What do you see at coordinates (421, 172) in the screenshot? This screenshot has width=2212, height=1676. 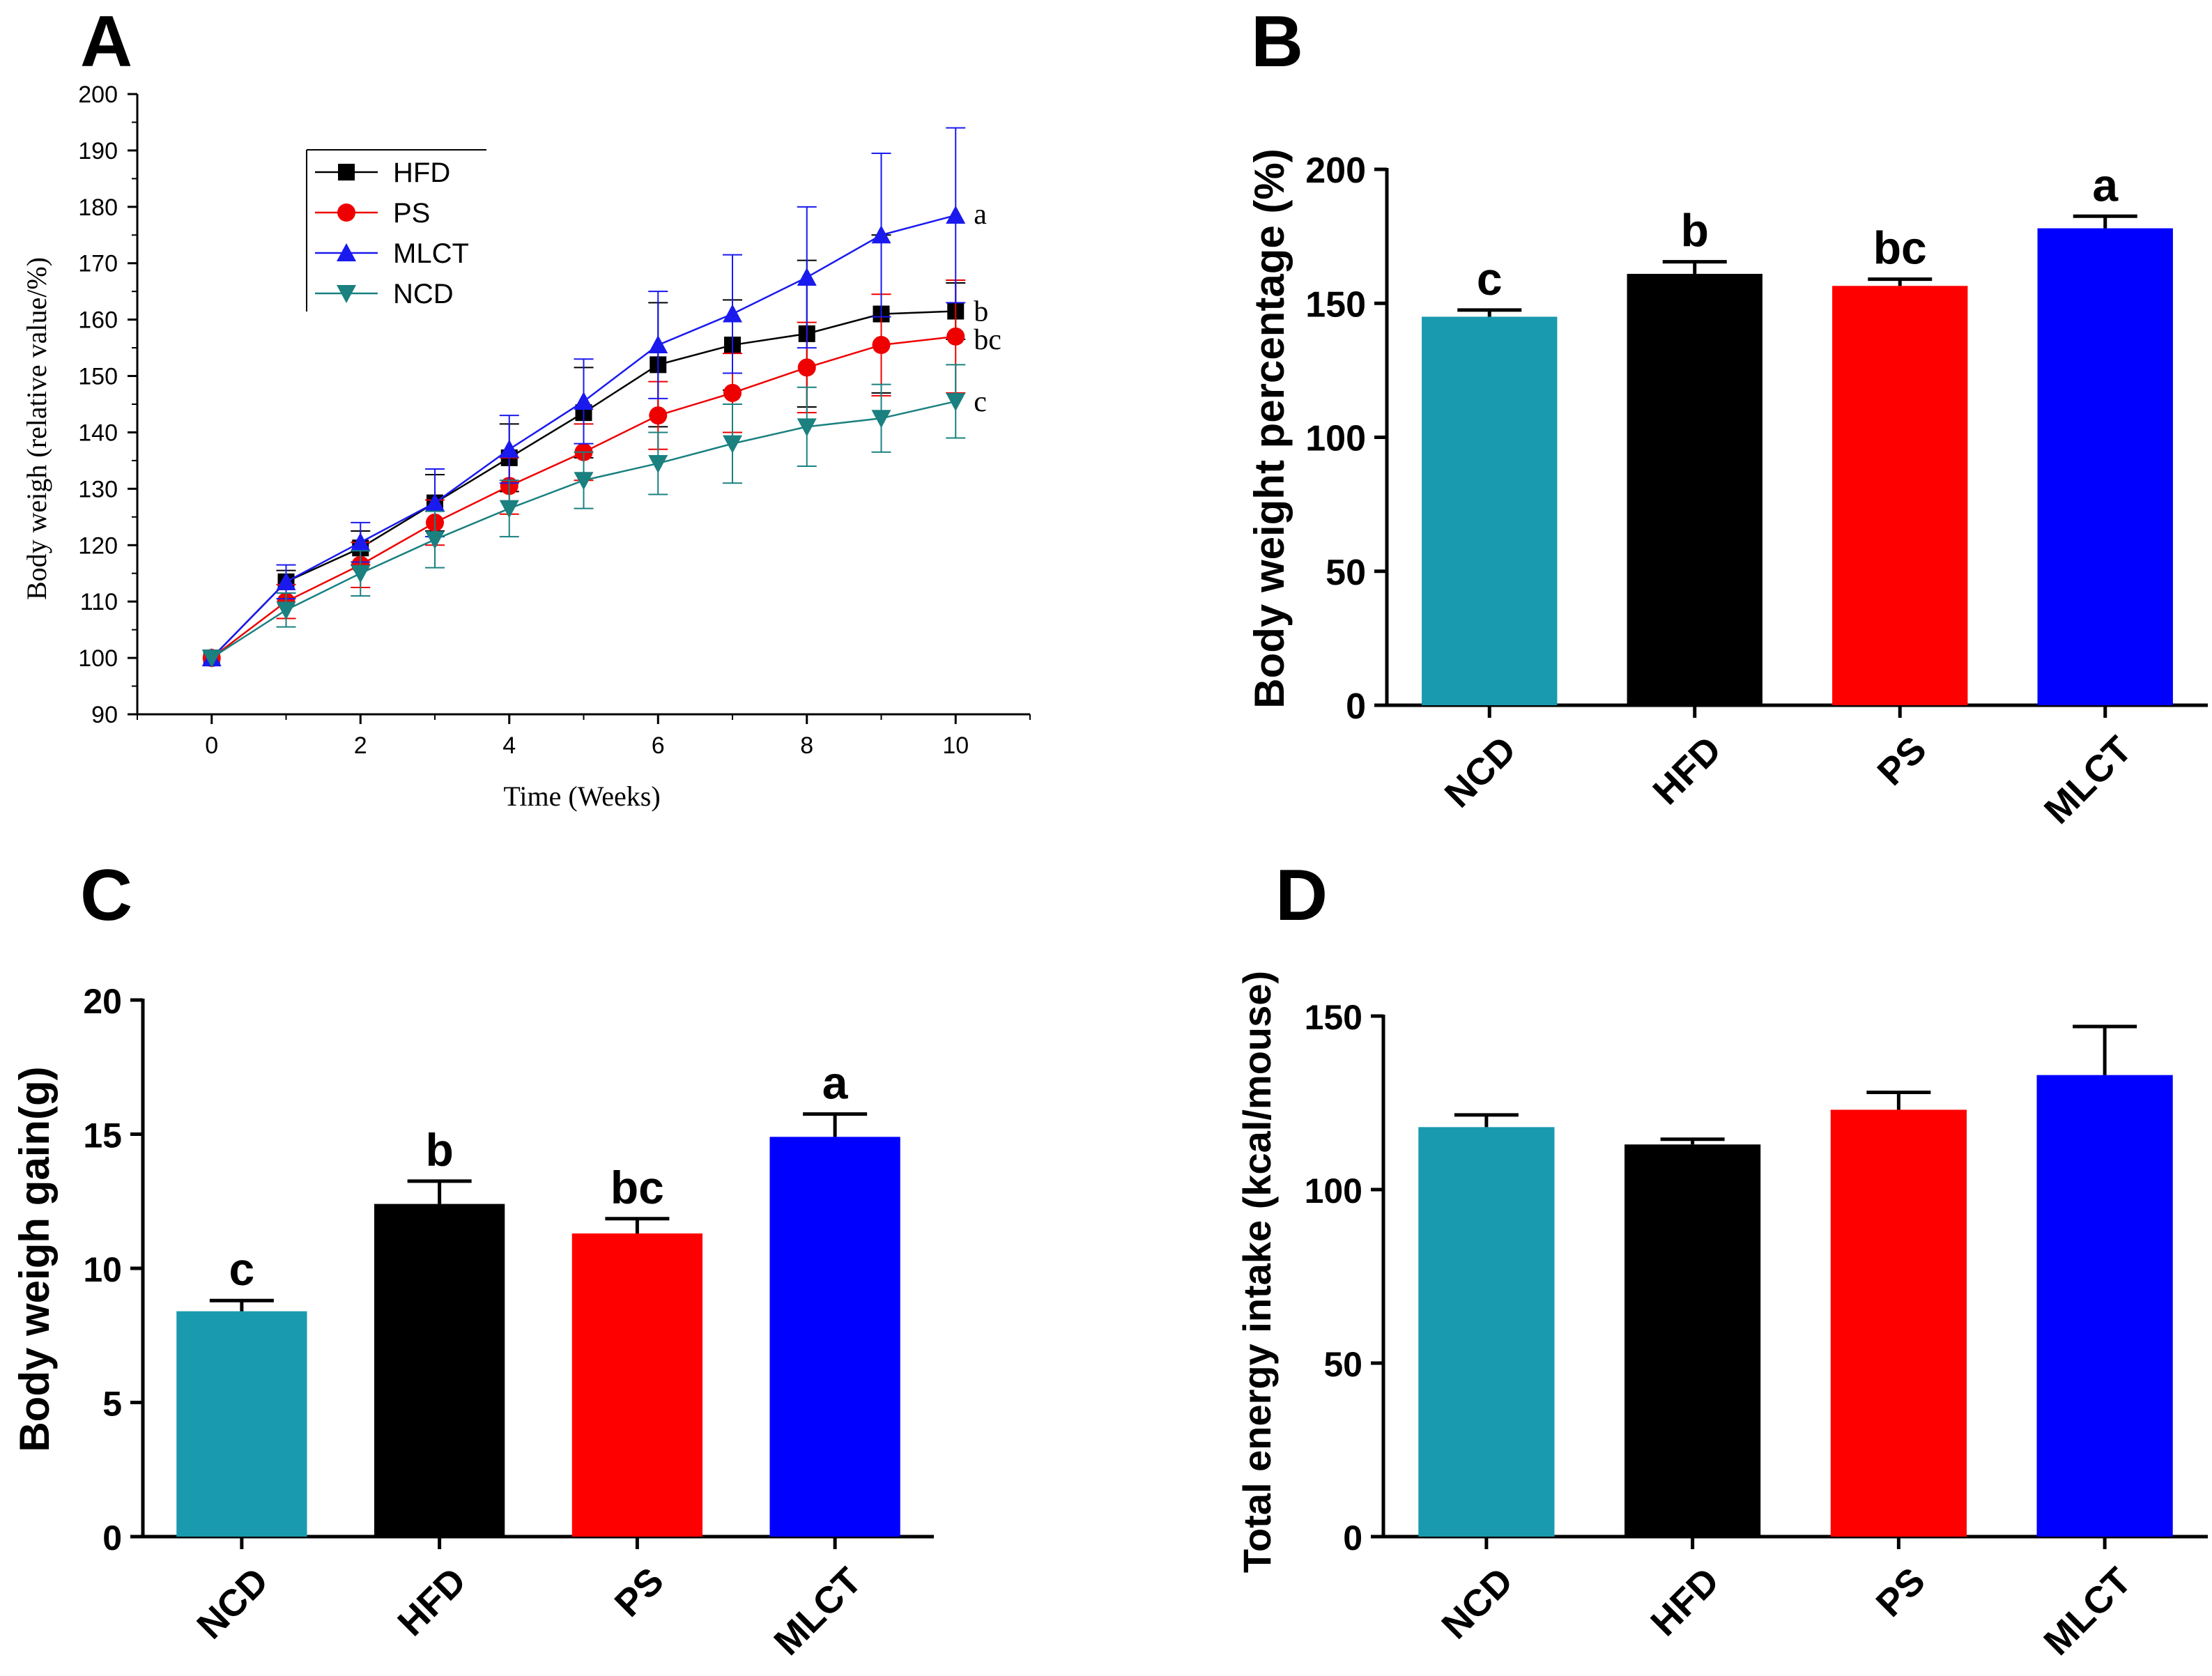 I see `legend-label: HFD` at bounding box center [421, 172].